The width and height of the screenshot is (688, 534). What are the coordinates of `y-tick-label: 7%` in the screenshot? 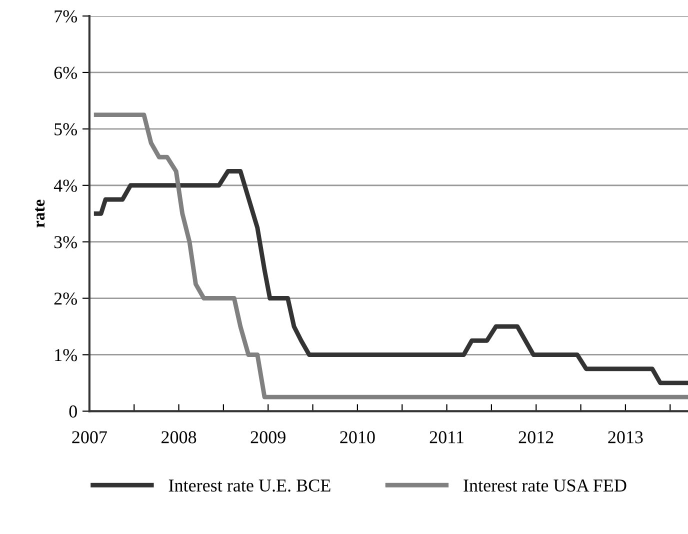 It's located at (66, 16).